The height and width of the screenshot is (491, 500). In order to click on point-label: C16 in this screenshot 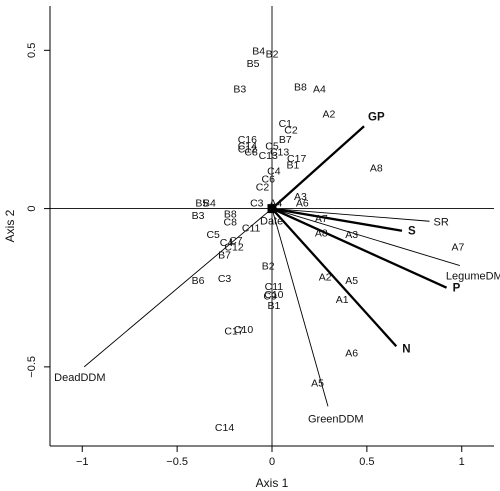, I will do `click(247, 140)`.